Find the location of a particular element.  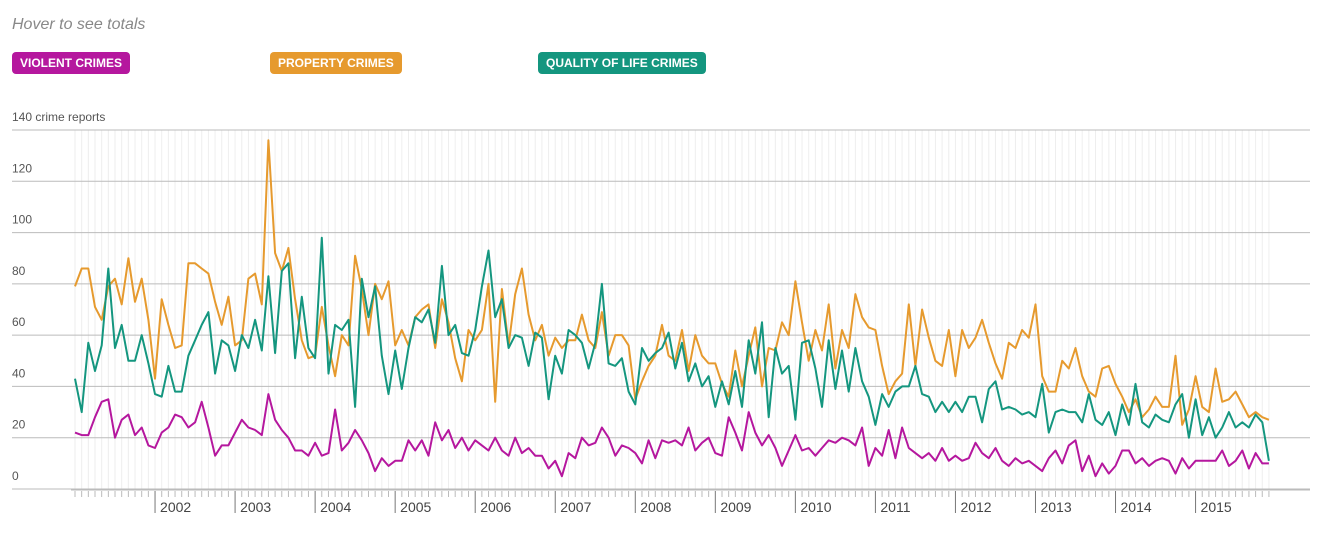

x-tick-label: 2008 is located at coordinates (655, 507).